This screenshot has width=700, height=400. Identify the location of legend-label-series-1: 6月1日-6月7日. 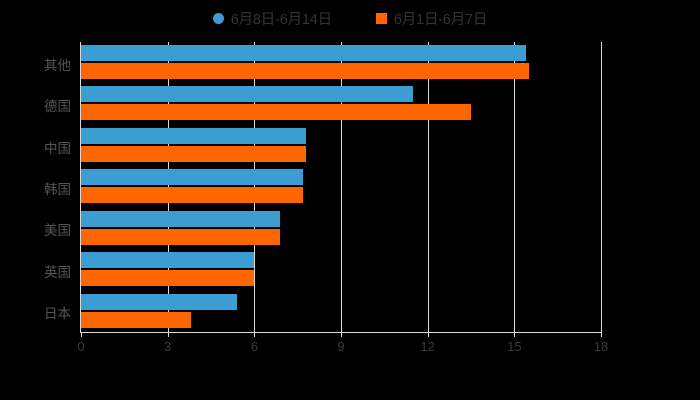
(440, 20).